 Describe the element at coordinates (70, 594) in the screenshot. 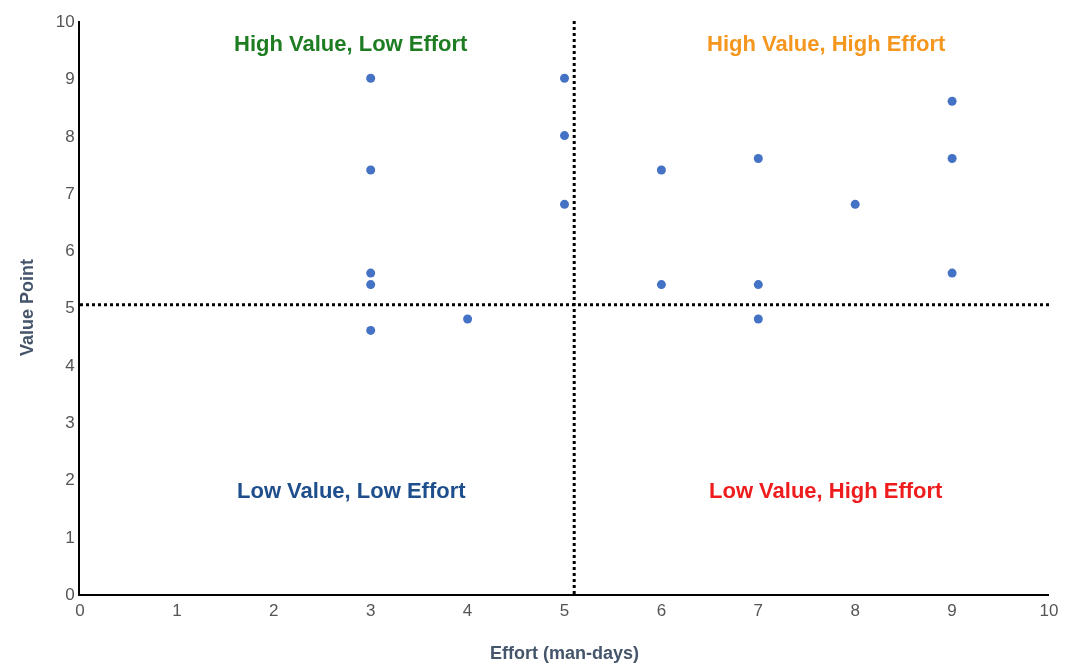

I see `y-tick-label: 0` at that location.